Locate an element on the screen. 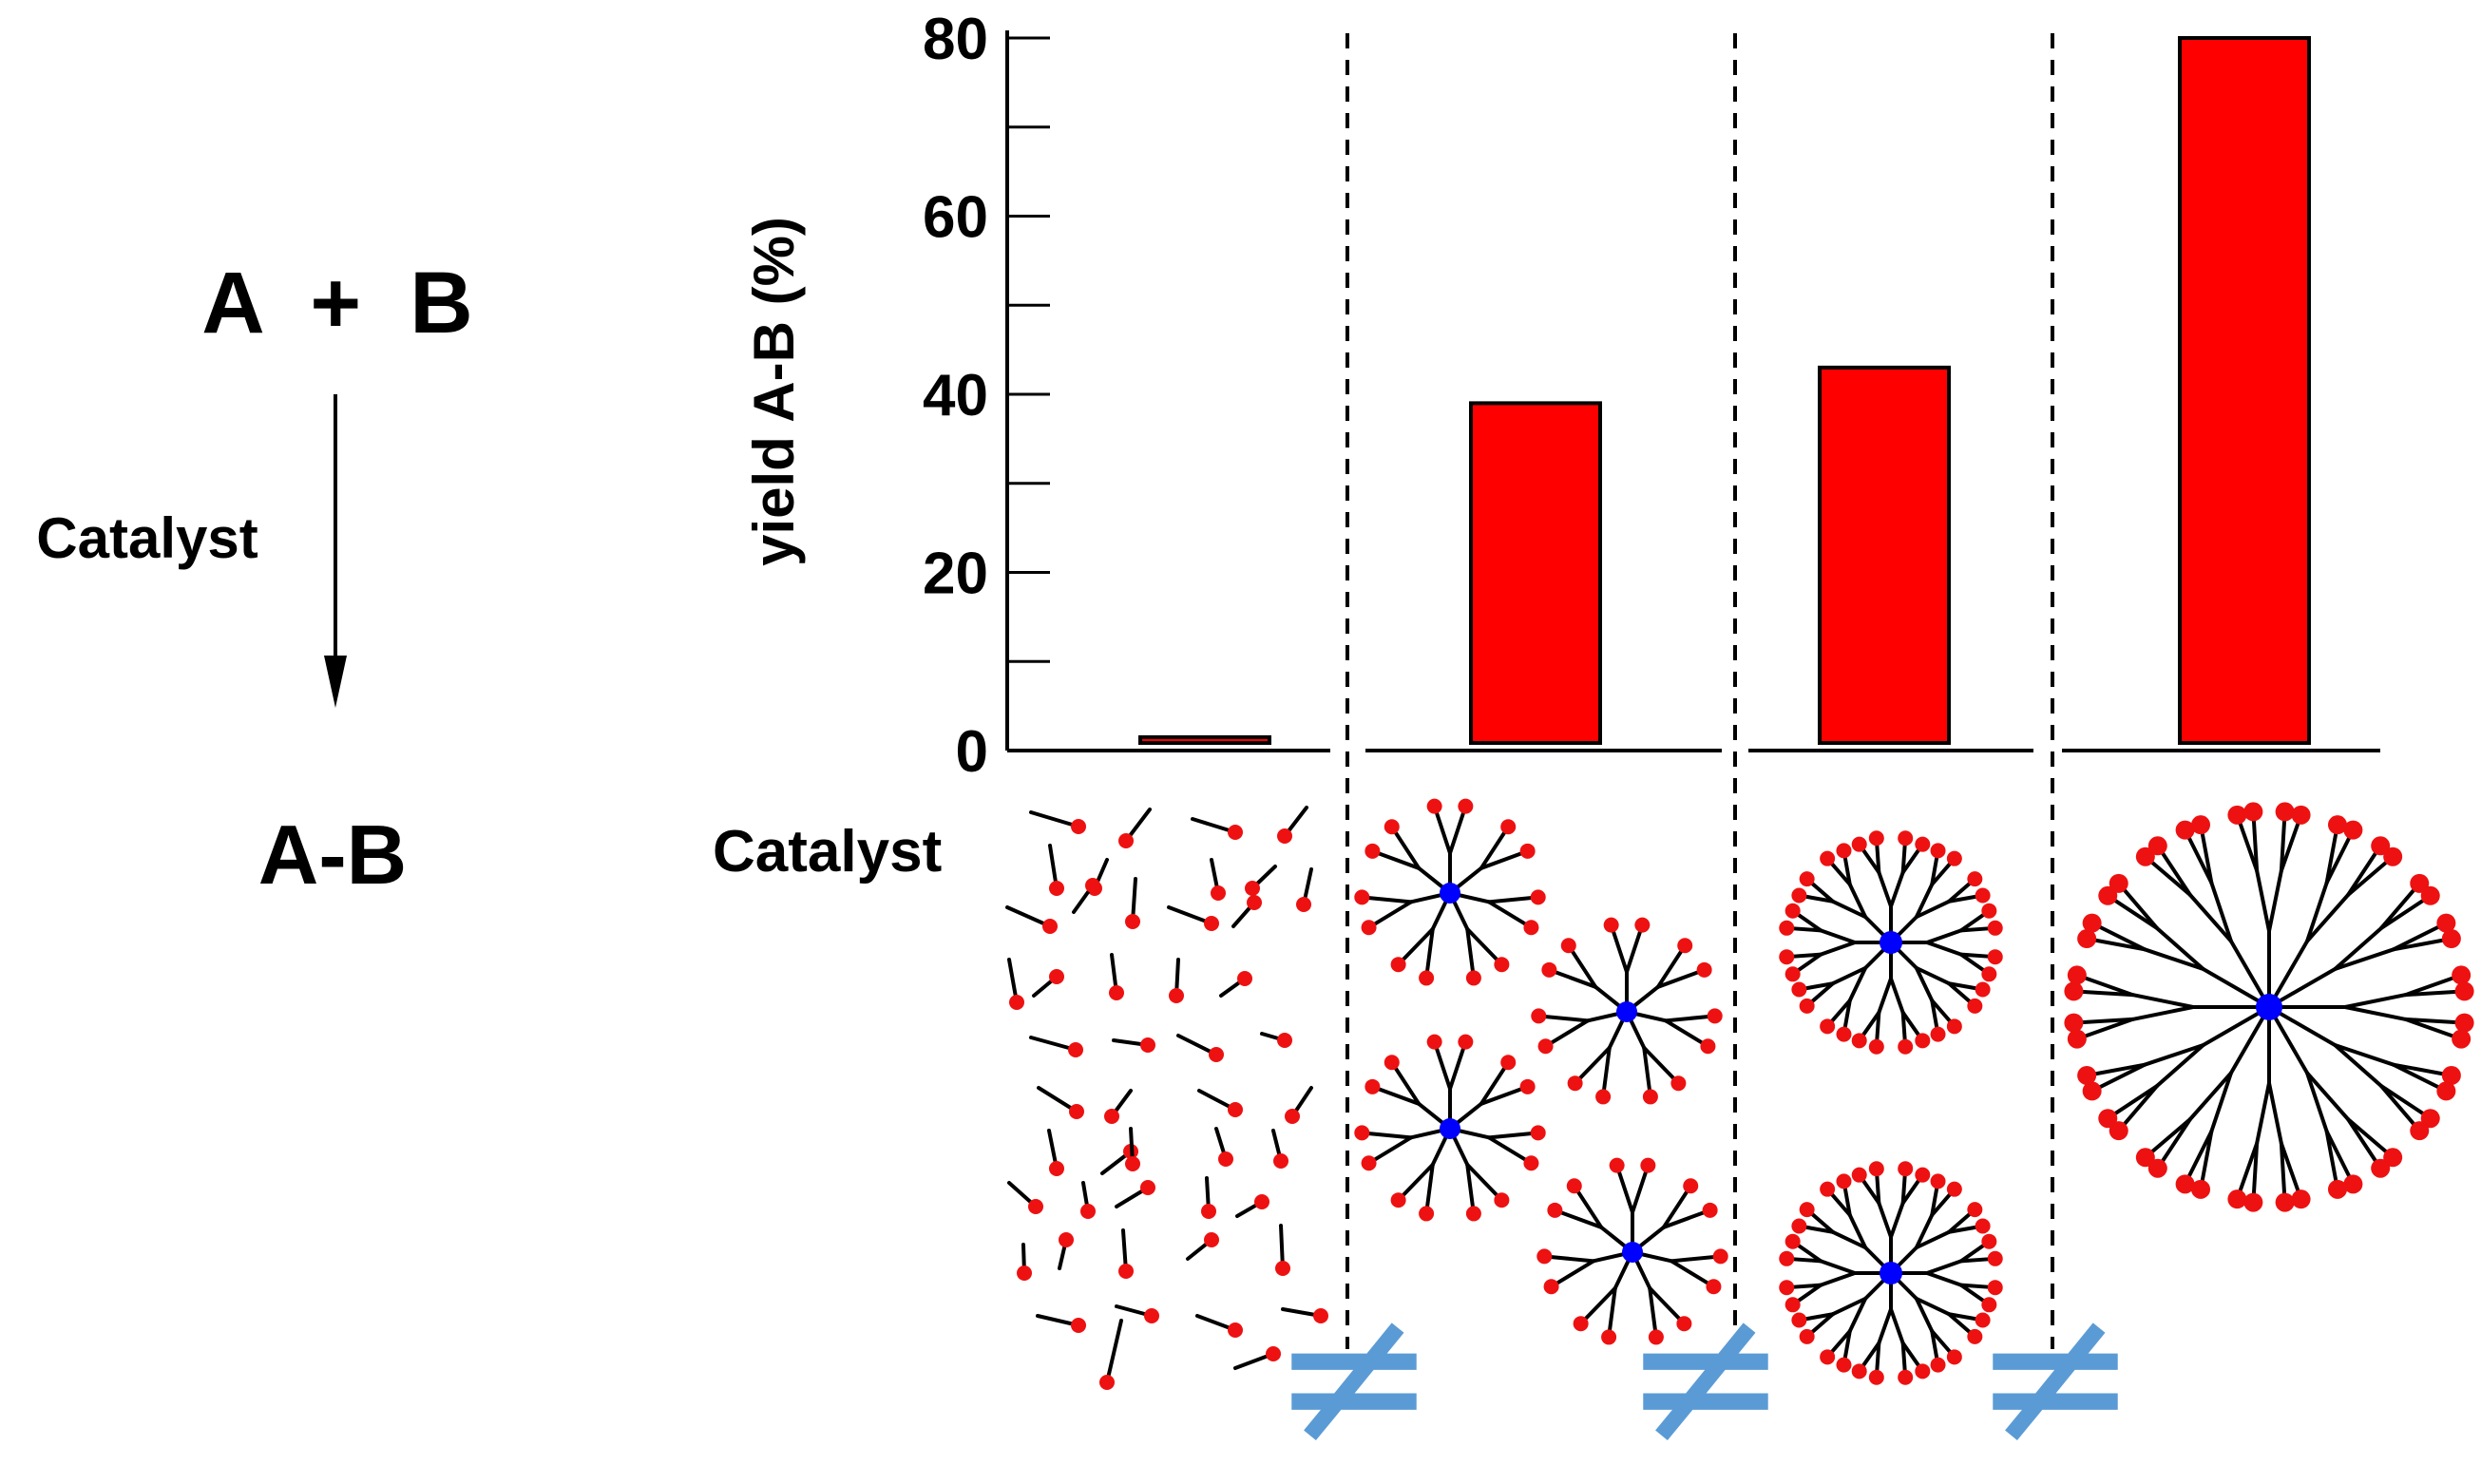 The image size is (2481, 1484). y-axis: 0 20 40 60 80 is located at coordinates (986, 396).